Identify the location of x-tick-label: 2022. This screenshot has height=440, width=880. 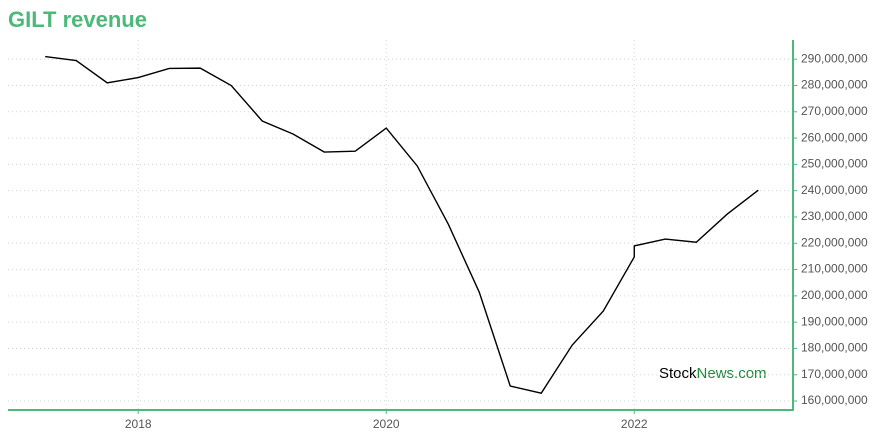
(634, 424).